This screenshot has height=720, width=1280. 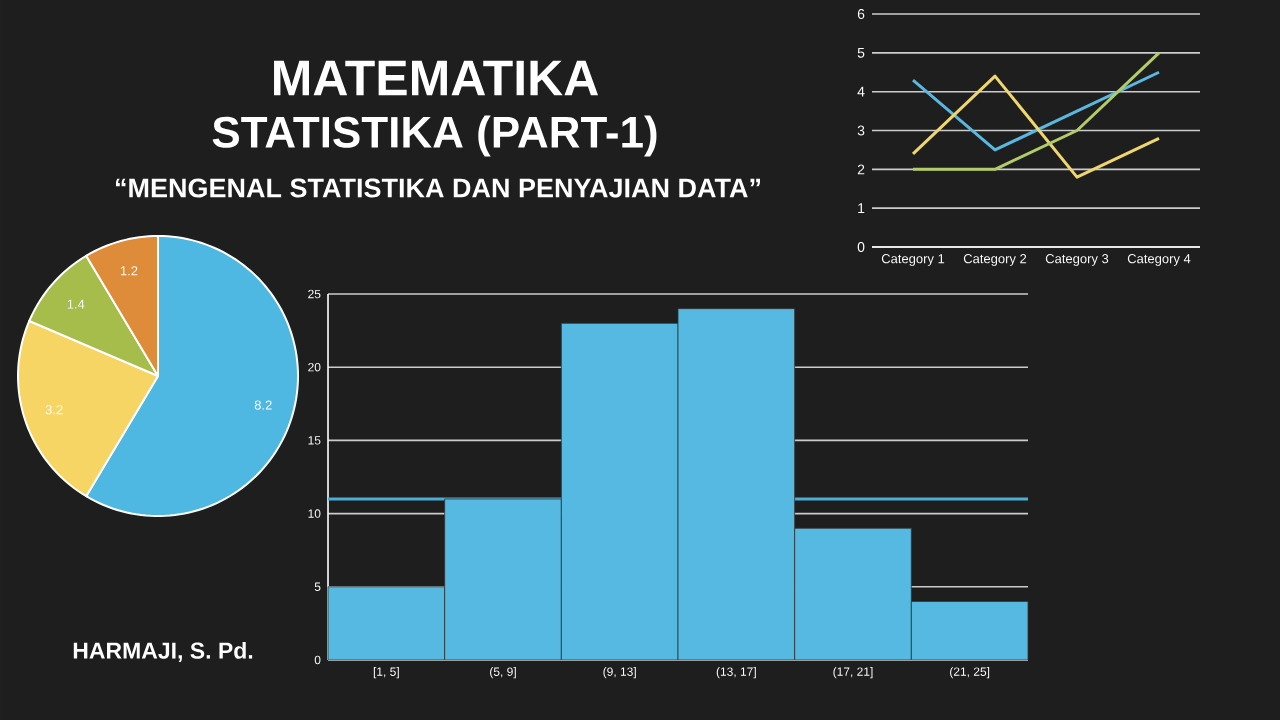 What do you see at coordinates (970, 673) in the screenshot?
I see `x-tick-label: (21, 25]` at bounding box center [970, 673].